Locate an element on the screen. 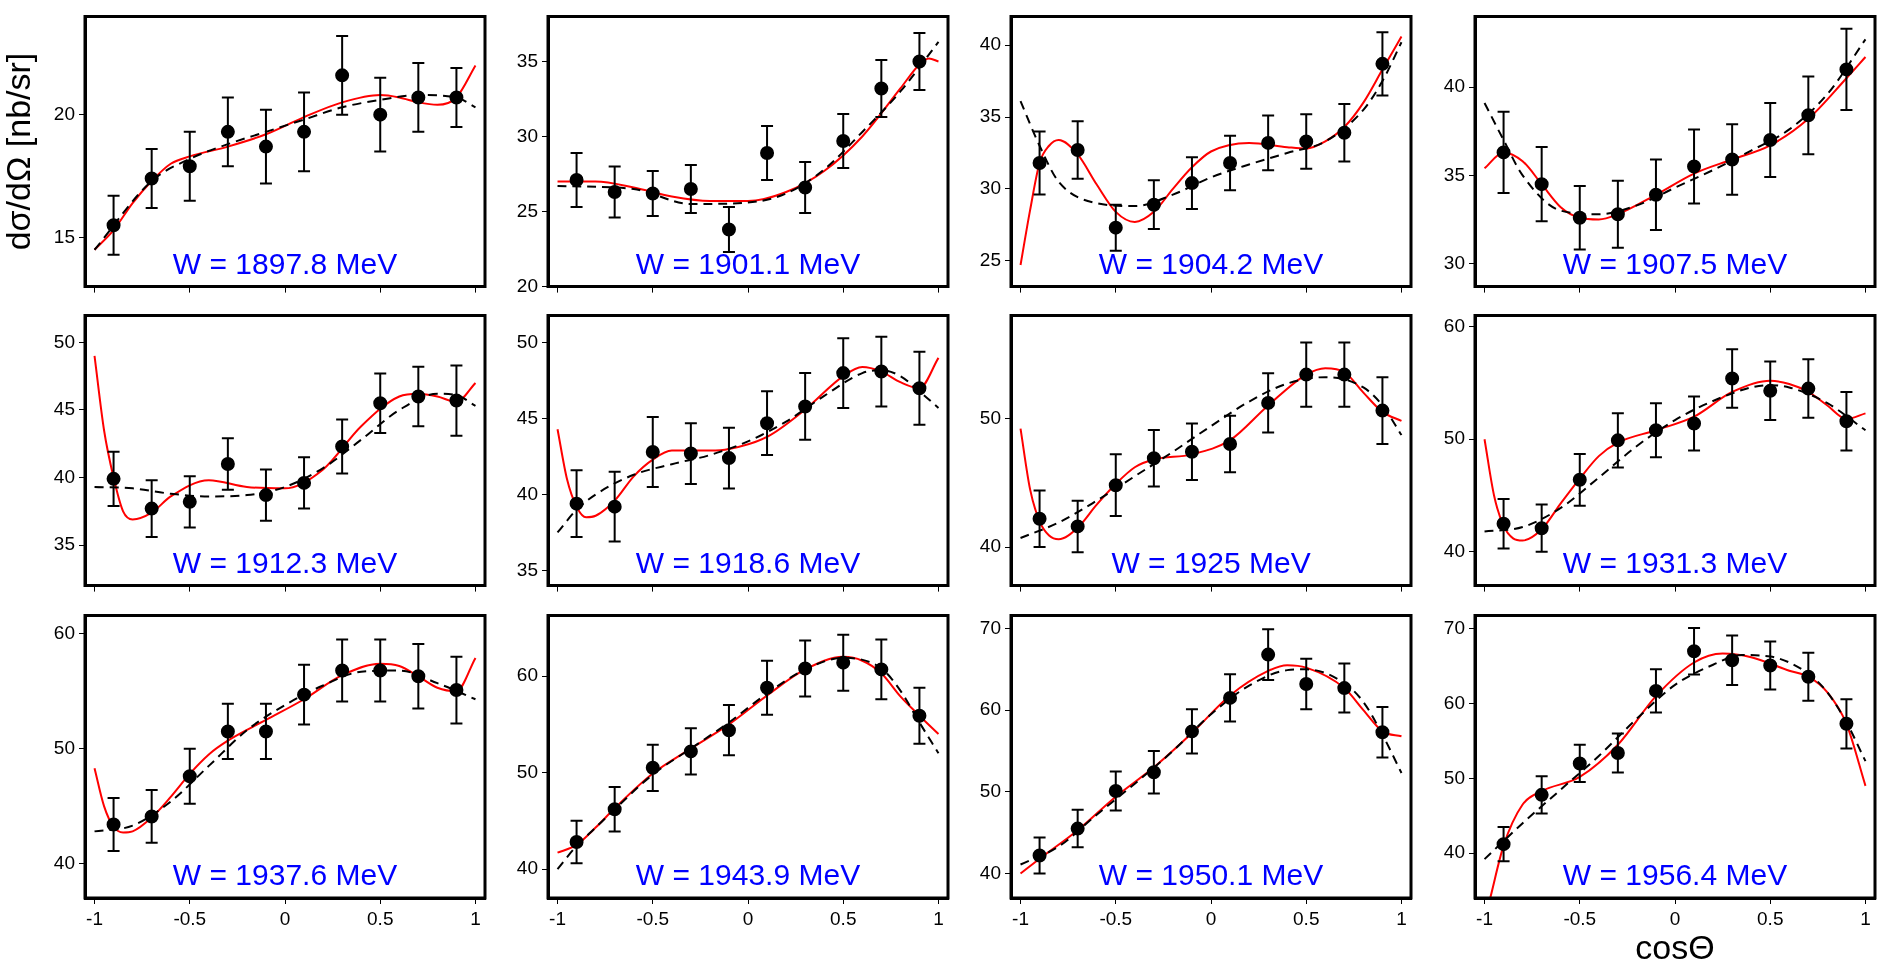 Image resolution: width=1883 pixels, height=971 pixels. annotation: W = 1918.6 MeV is located at coordinates (748, 562).